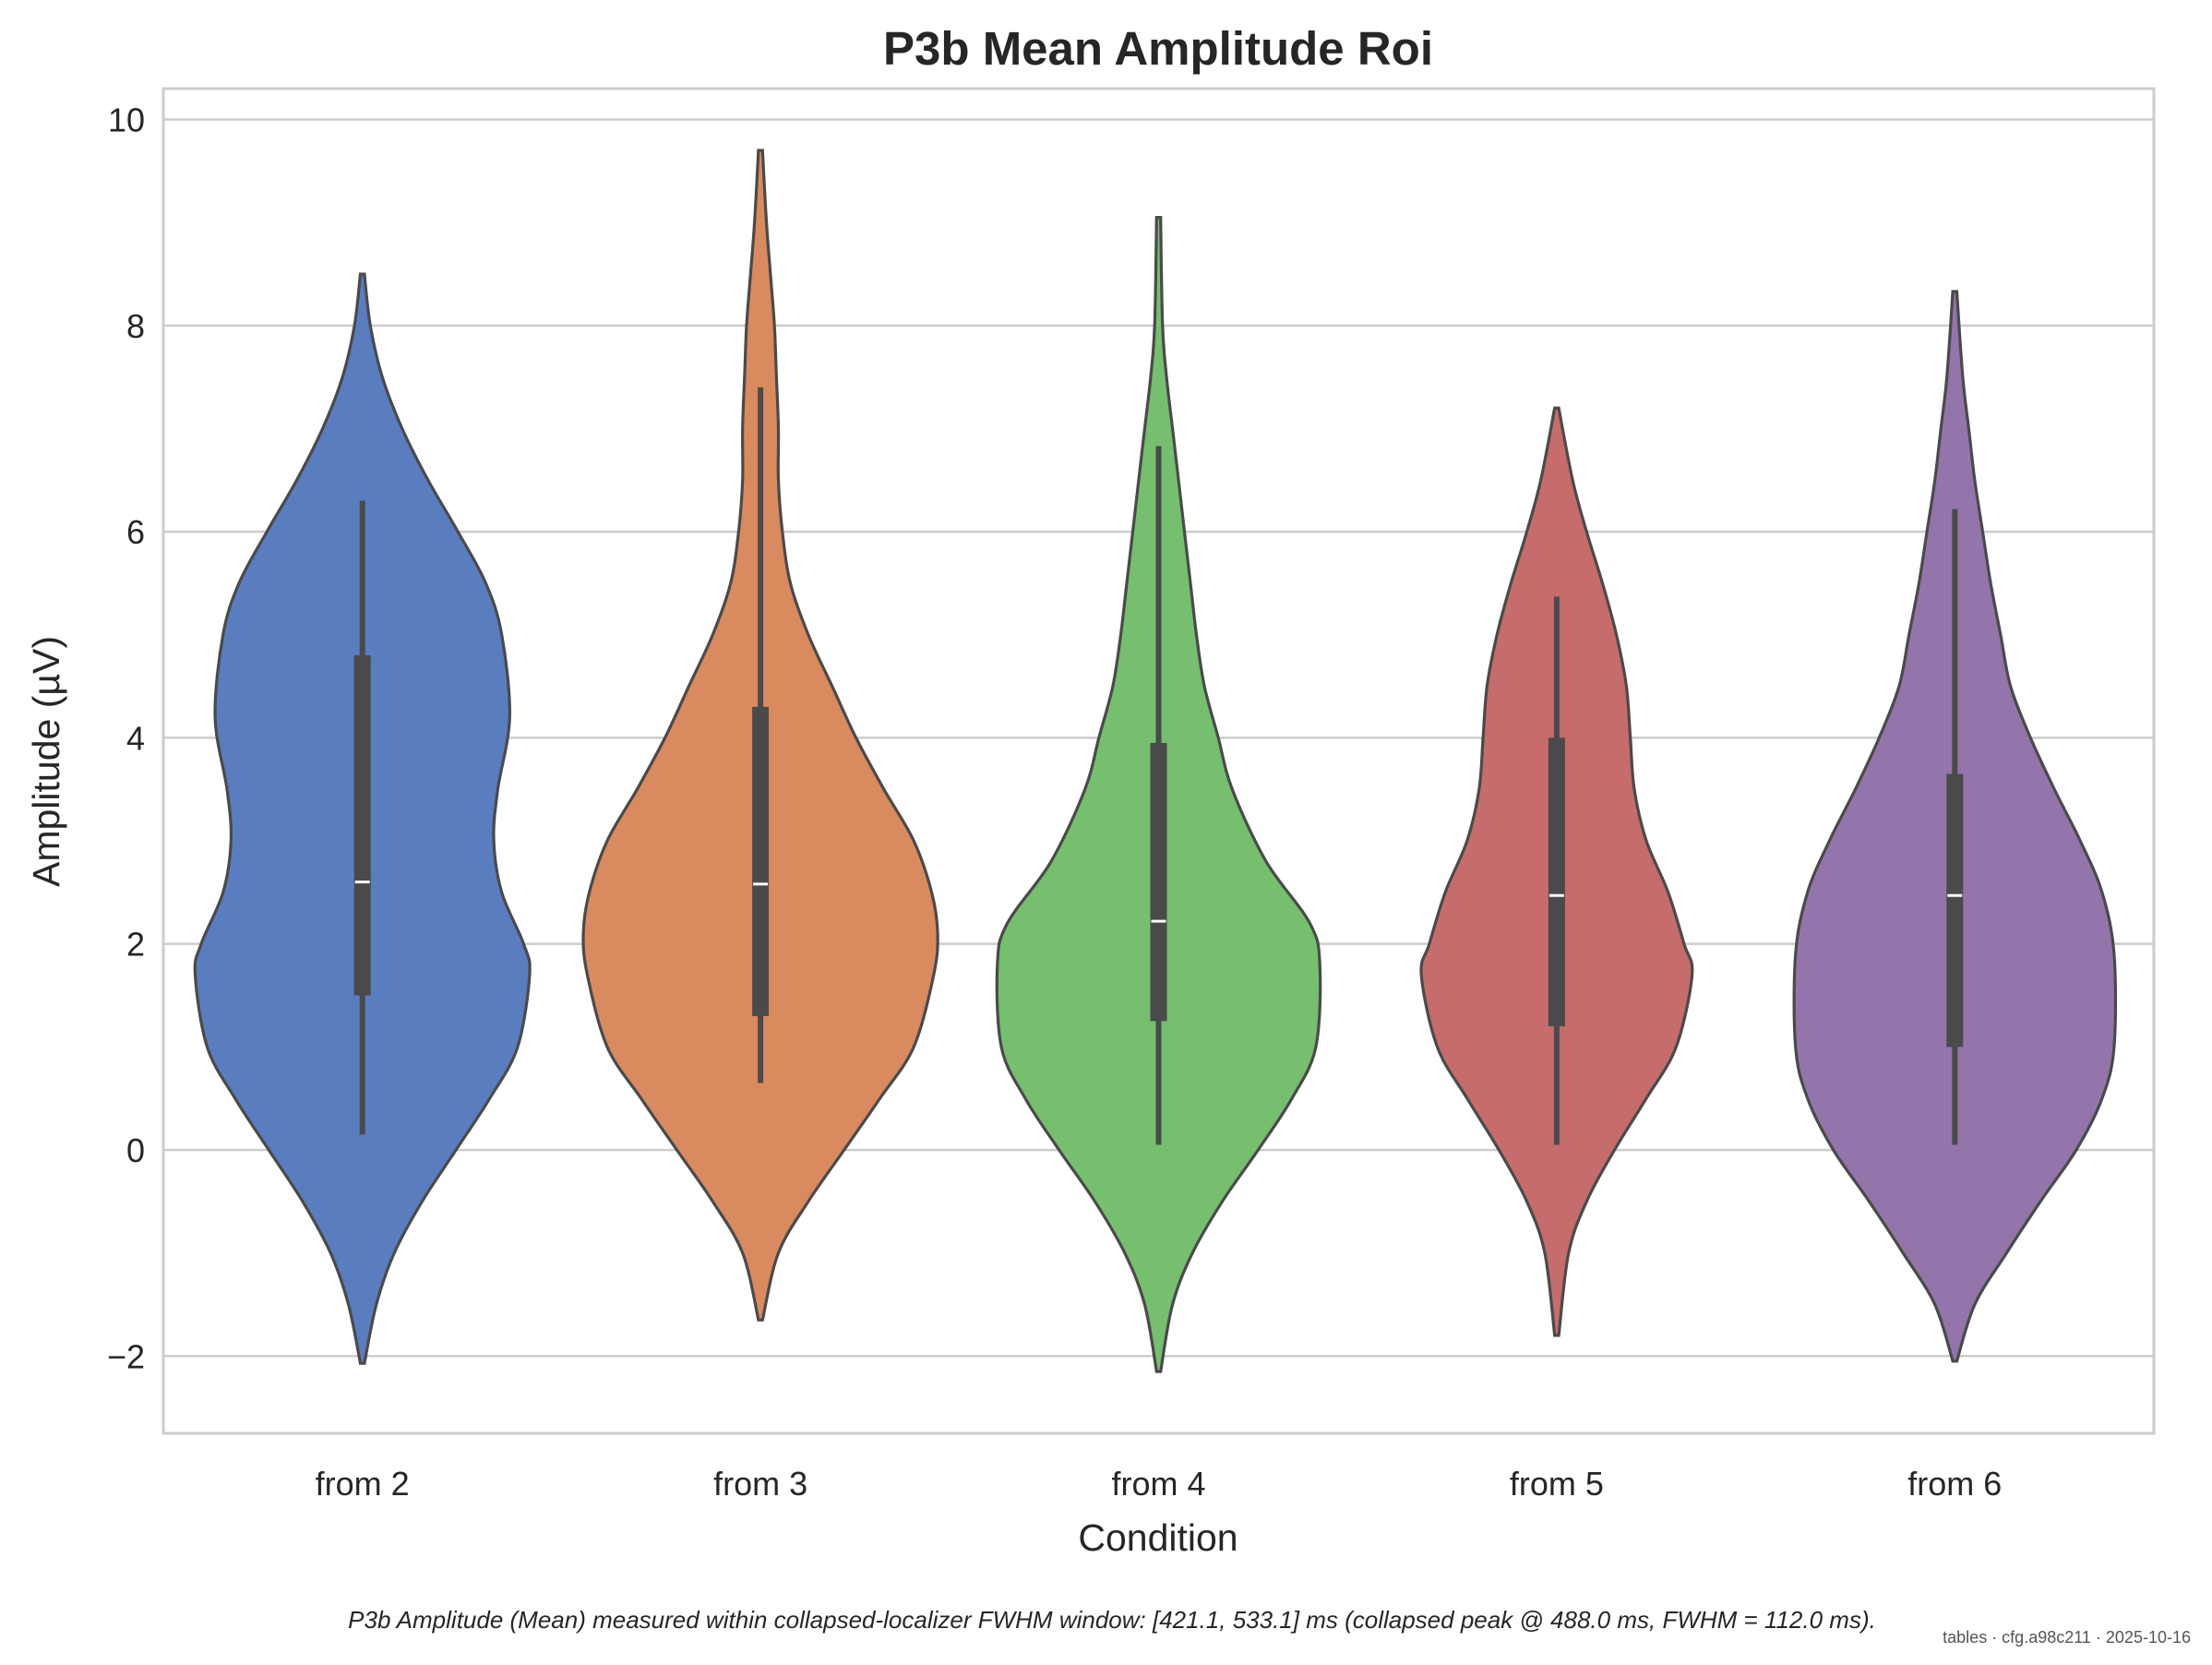 Image resolution: width=2212 pixels, height=1665 pixels. I want to click on x-tick-label: from 4, so click(1158, 1484).